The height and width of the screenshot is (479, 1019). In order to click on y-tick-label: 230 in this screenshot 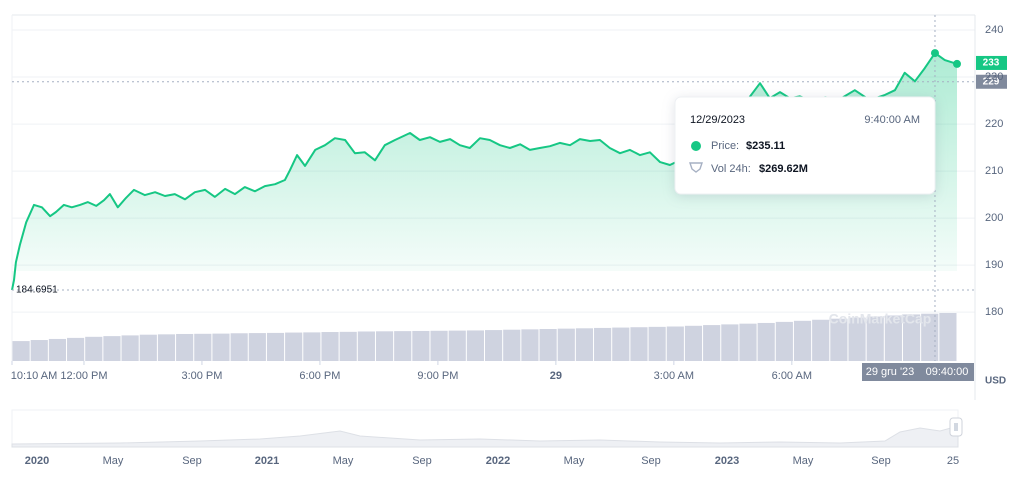, I will do `click(994, 77)`.